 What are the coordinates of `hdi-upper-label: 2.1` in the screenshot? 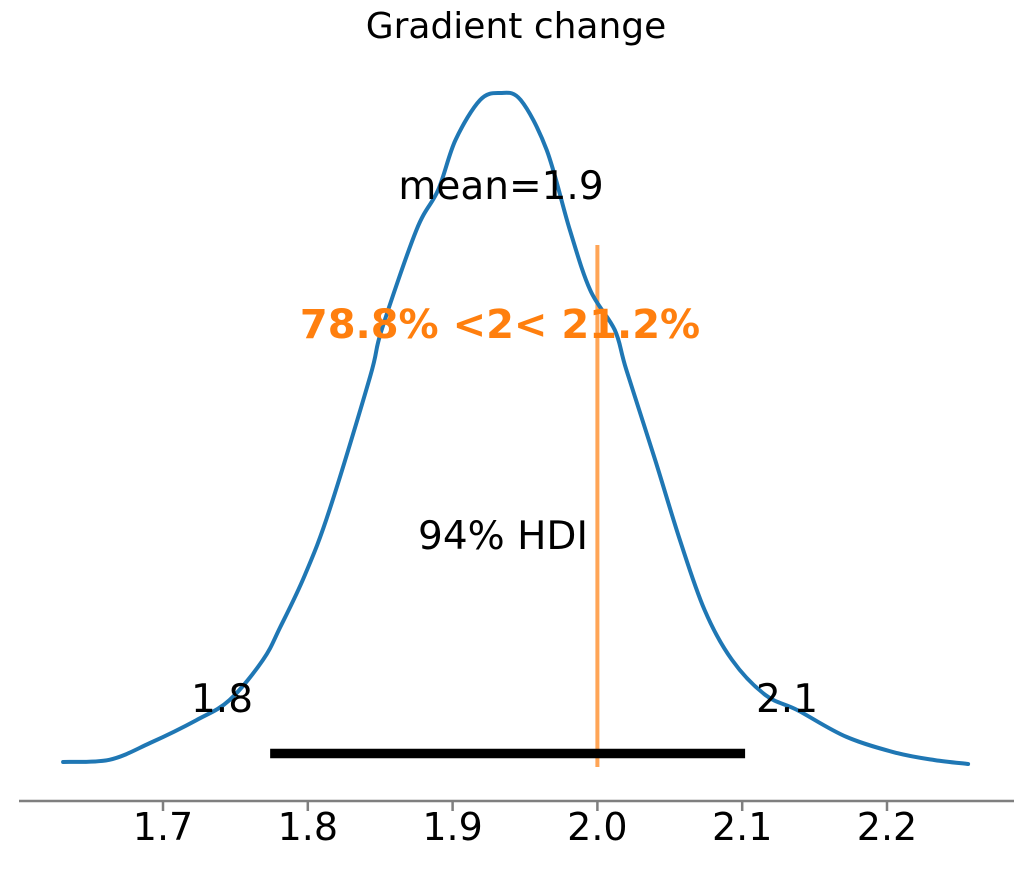 It's located at (787, 699).